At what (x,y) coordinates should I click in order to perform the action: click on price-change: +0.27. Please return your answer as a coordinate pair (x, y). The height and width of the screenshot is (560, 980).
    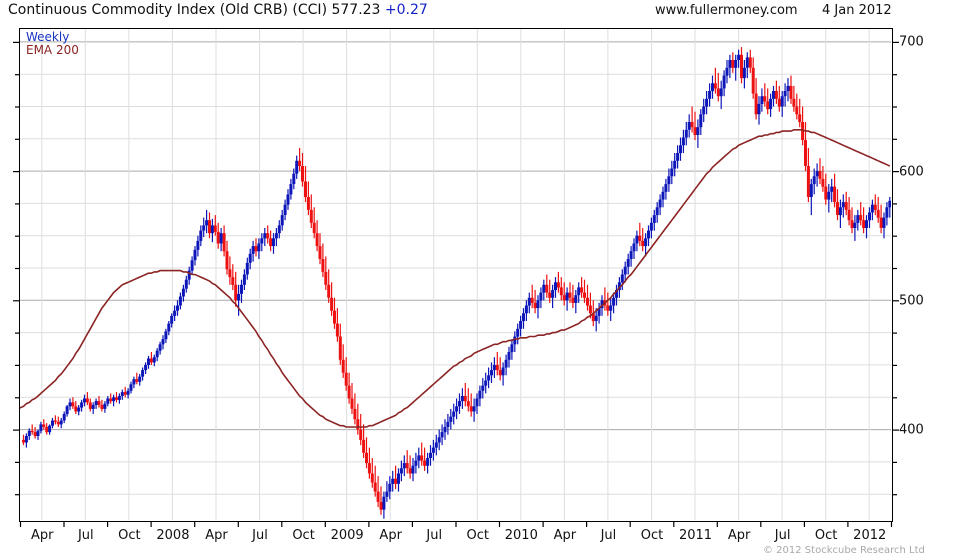
    Looking at the image, I should click on (406, 10).